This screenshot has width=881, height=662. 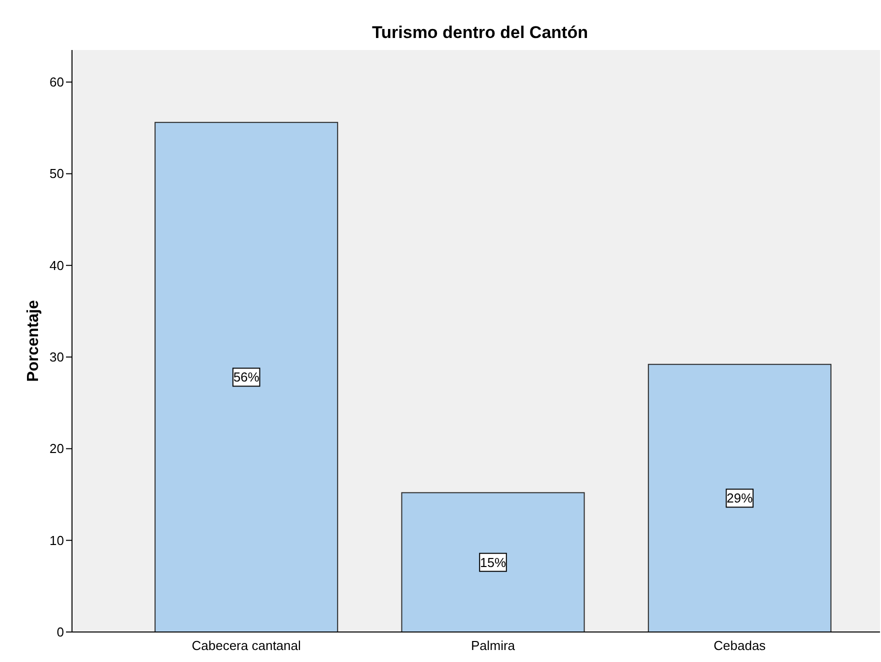 What do you see at coordinates (57, 174) in the screenshot?
I see `y-tick-label: 50` at bounding box center [57, 174].